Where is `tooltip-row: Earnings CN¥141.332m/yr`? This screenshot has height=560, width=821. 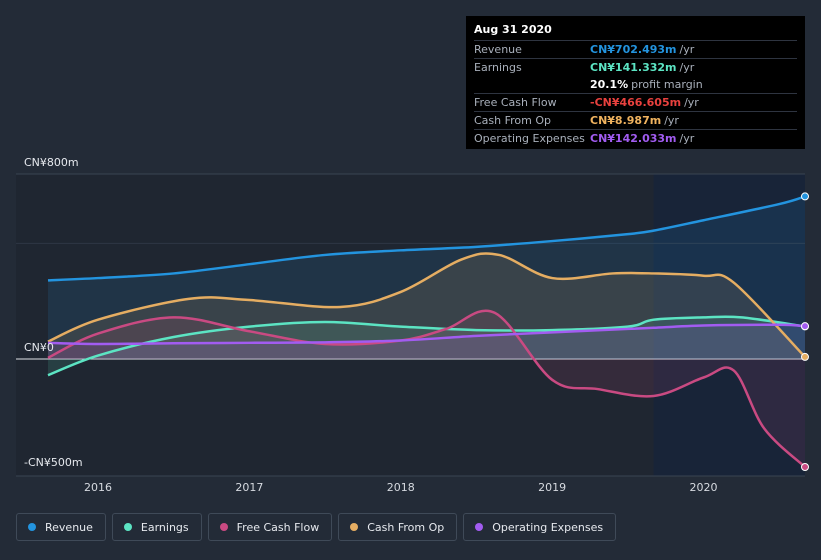
tooltip-row: Earnings CN¥141.332m/yr is located at coordinates (635, 66).